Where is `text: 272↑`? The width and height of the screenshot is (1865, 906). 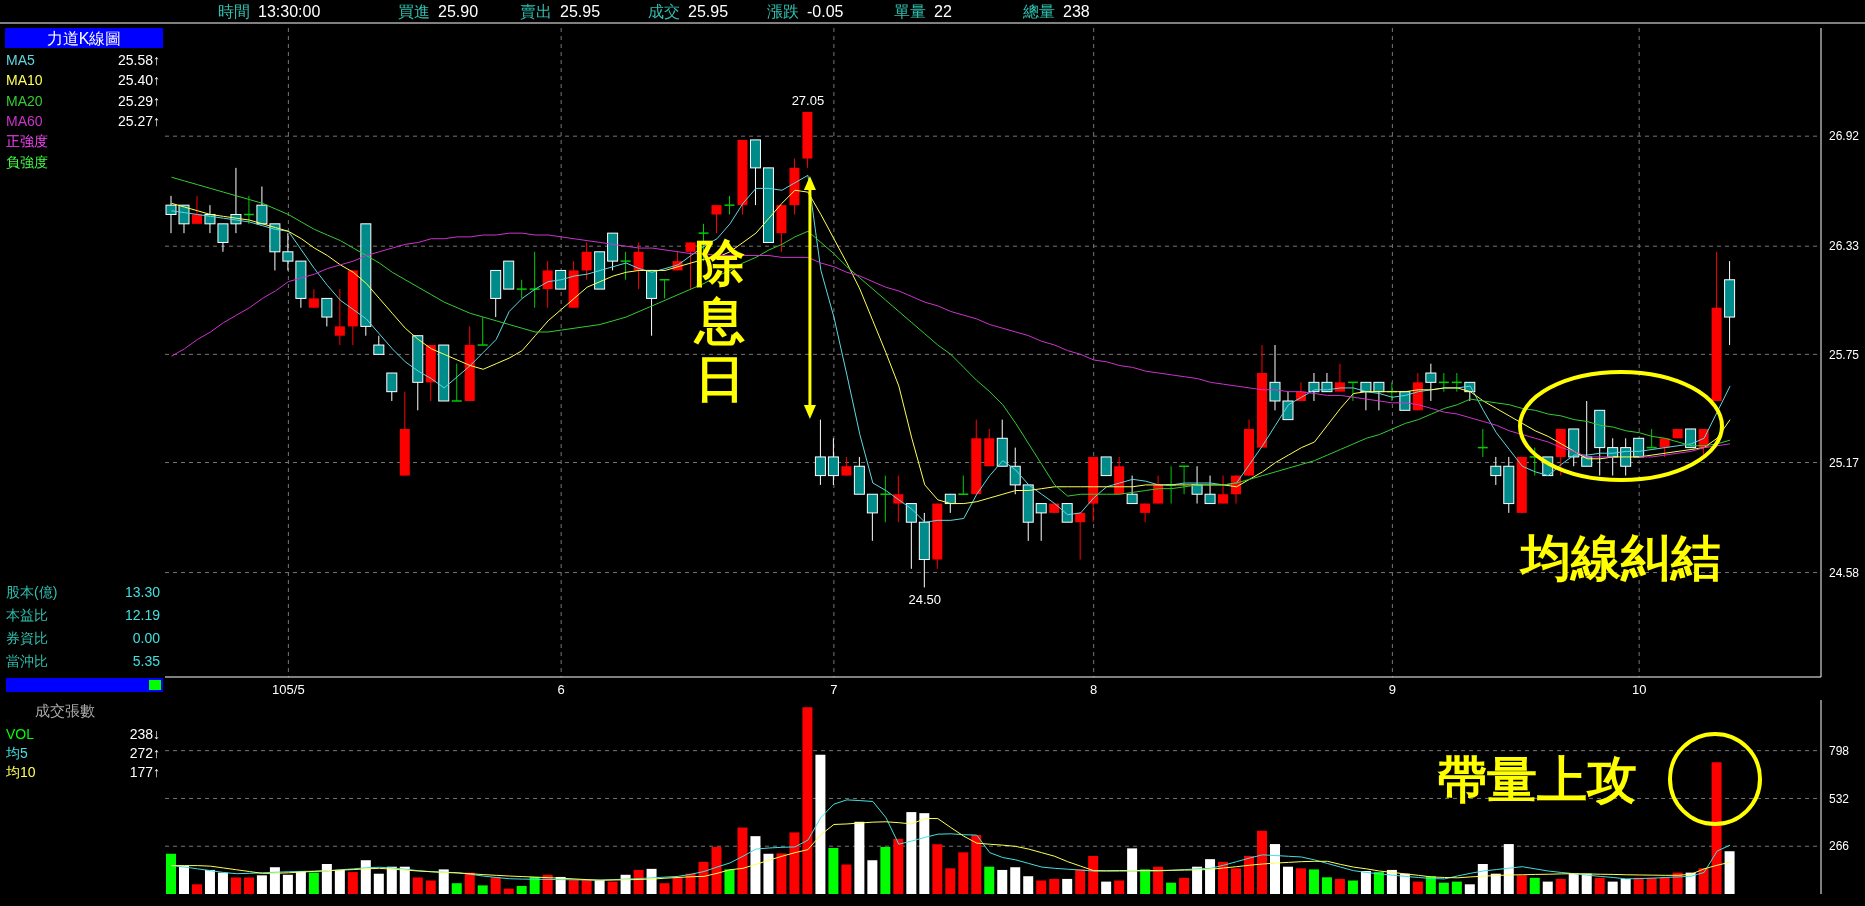 text: 272↑ is located at coordinates (144, 753).